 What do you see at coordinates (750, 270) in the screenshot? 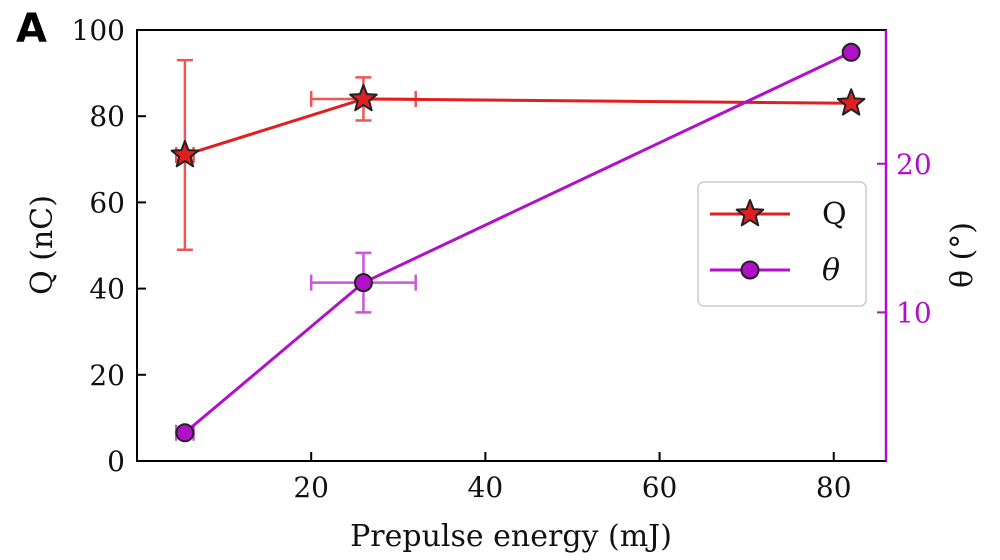
I see `legend-theta-circle-marker` at bounding box center [750, 270].